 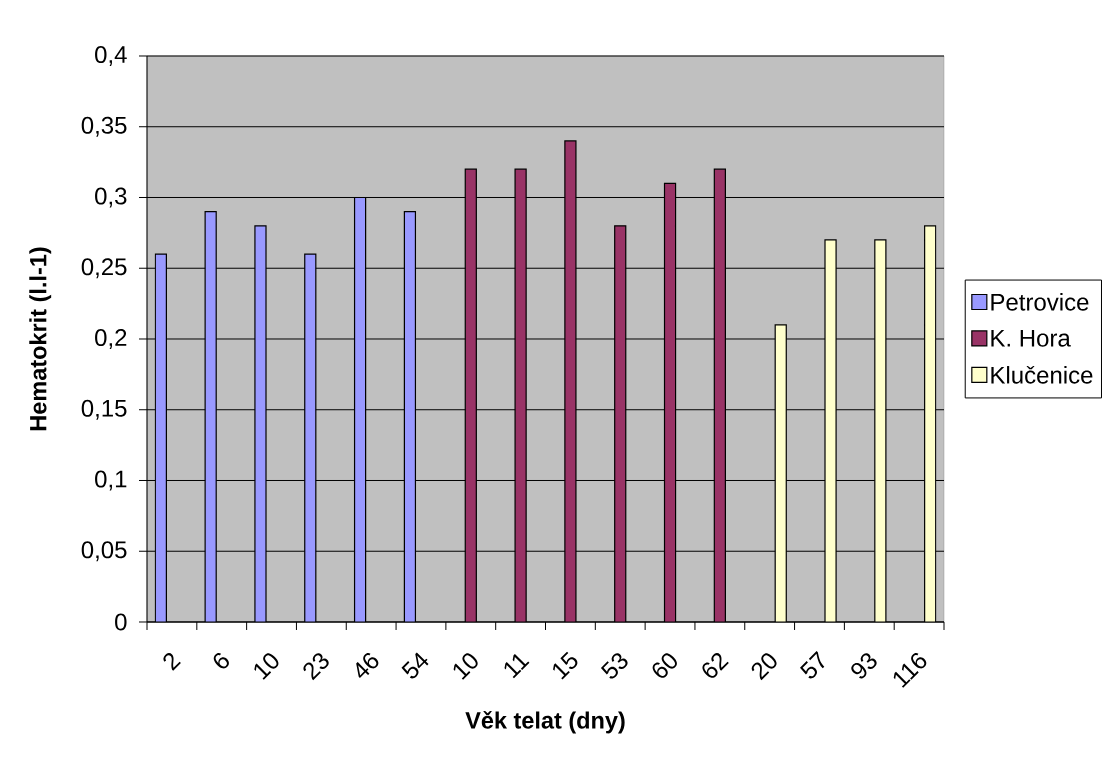 I want to click on y-tick-label: 0,35, so click(x=104, y=126).